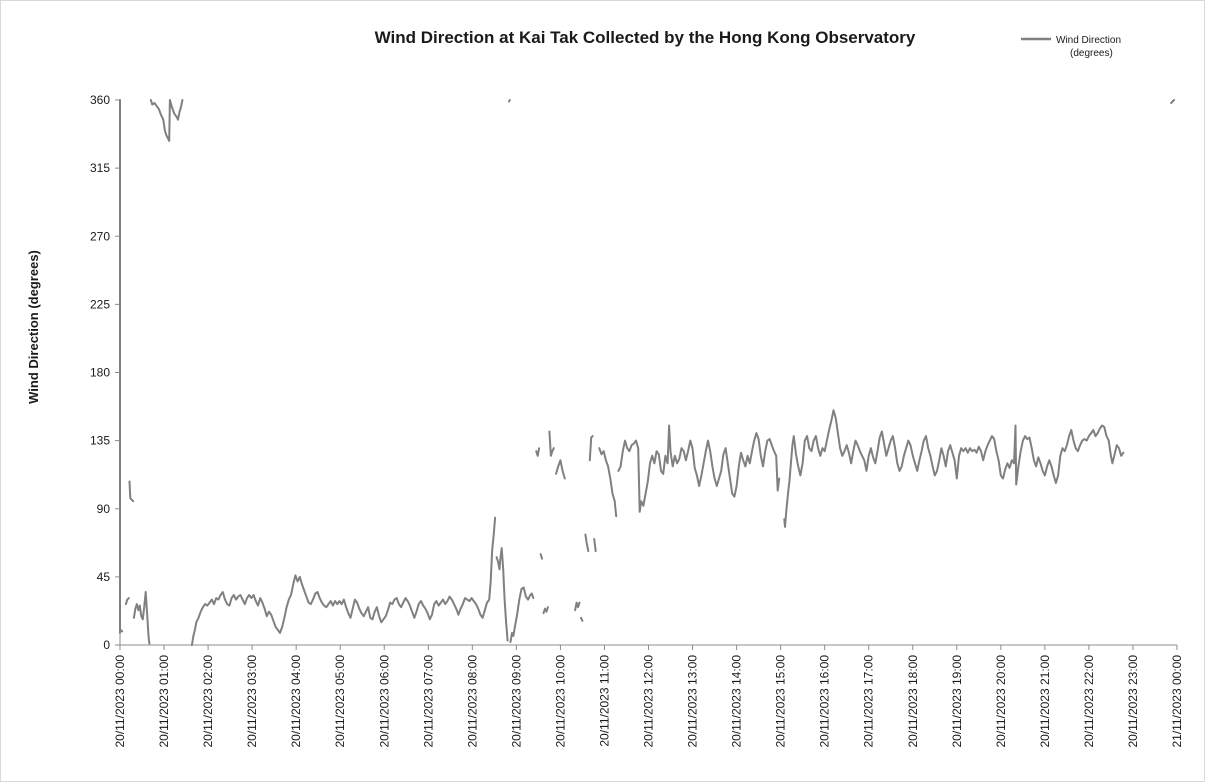 Image resolution: width=1205 pixels, height=782 pixels. Describe the element at coordinates (560, 701) in the screenshot. I see `x-tick-label: 20/11/2023 10:00` at that location.